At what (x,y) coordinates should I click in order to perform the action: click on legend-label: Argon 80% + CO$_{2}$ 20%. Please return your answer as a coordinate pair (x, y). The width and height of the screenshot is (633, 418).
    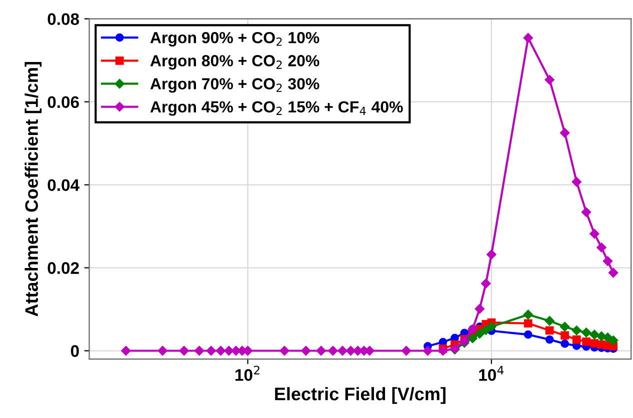
    Looking at the image, I should click on (235, 62).